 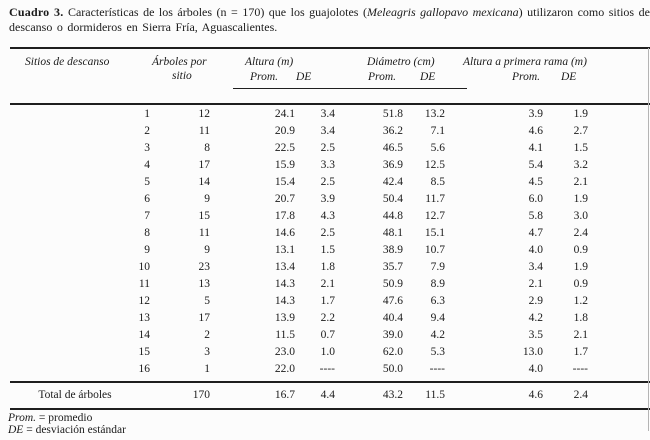 What do you see at coordinates (284, 318) in the screenshot?
I see `cell: 13.9` at bounding box center [284, 318].